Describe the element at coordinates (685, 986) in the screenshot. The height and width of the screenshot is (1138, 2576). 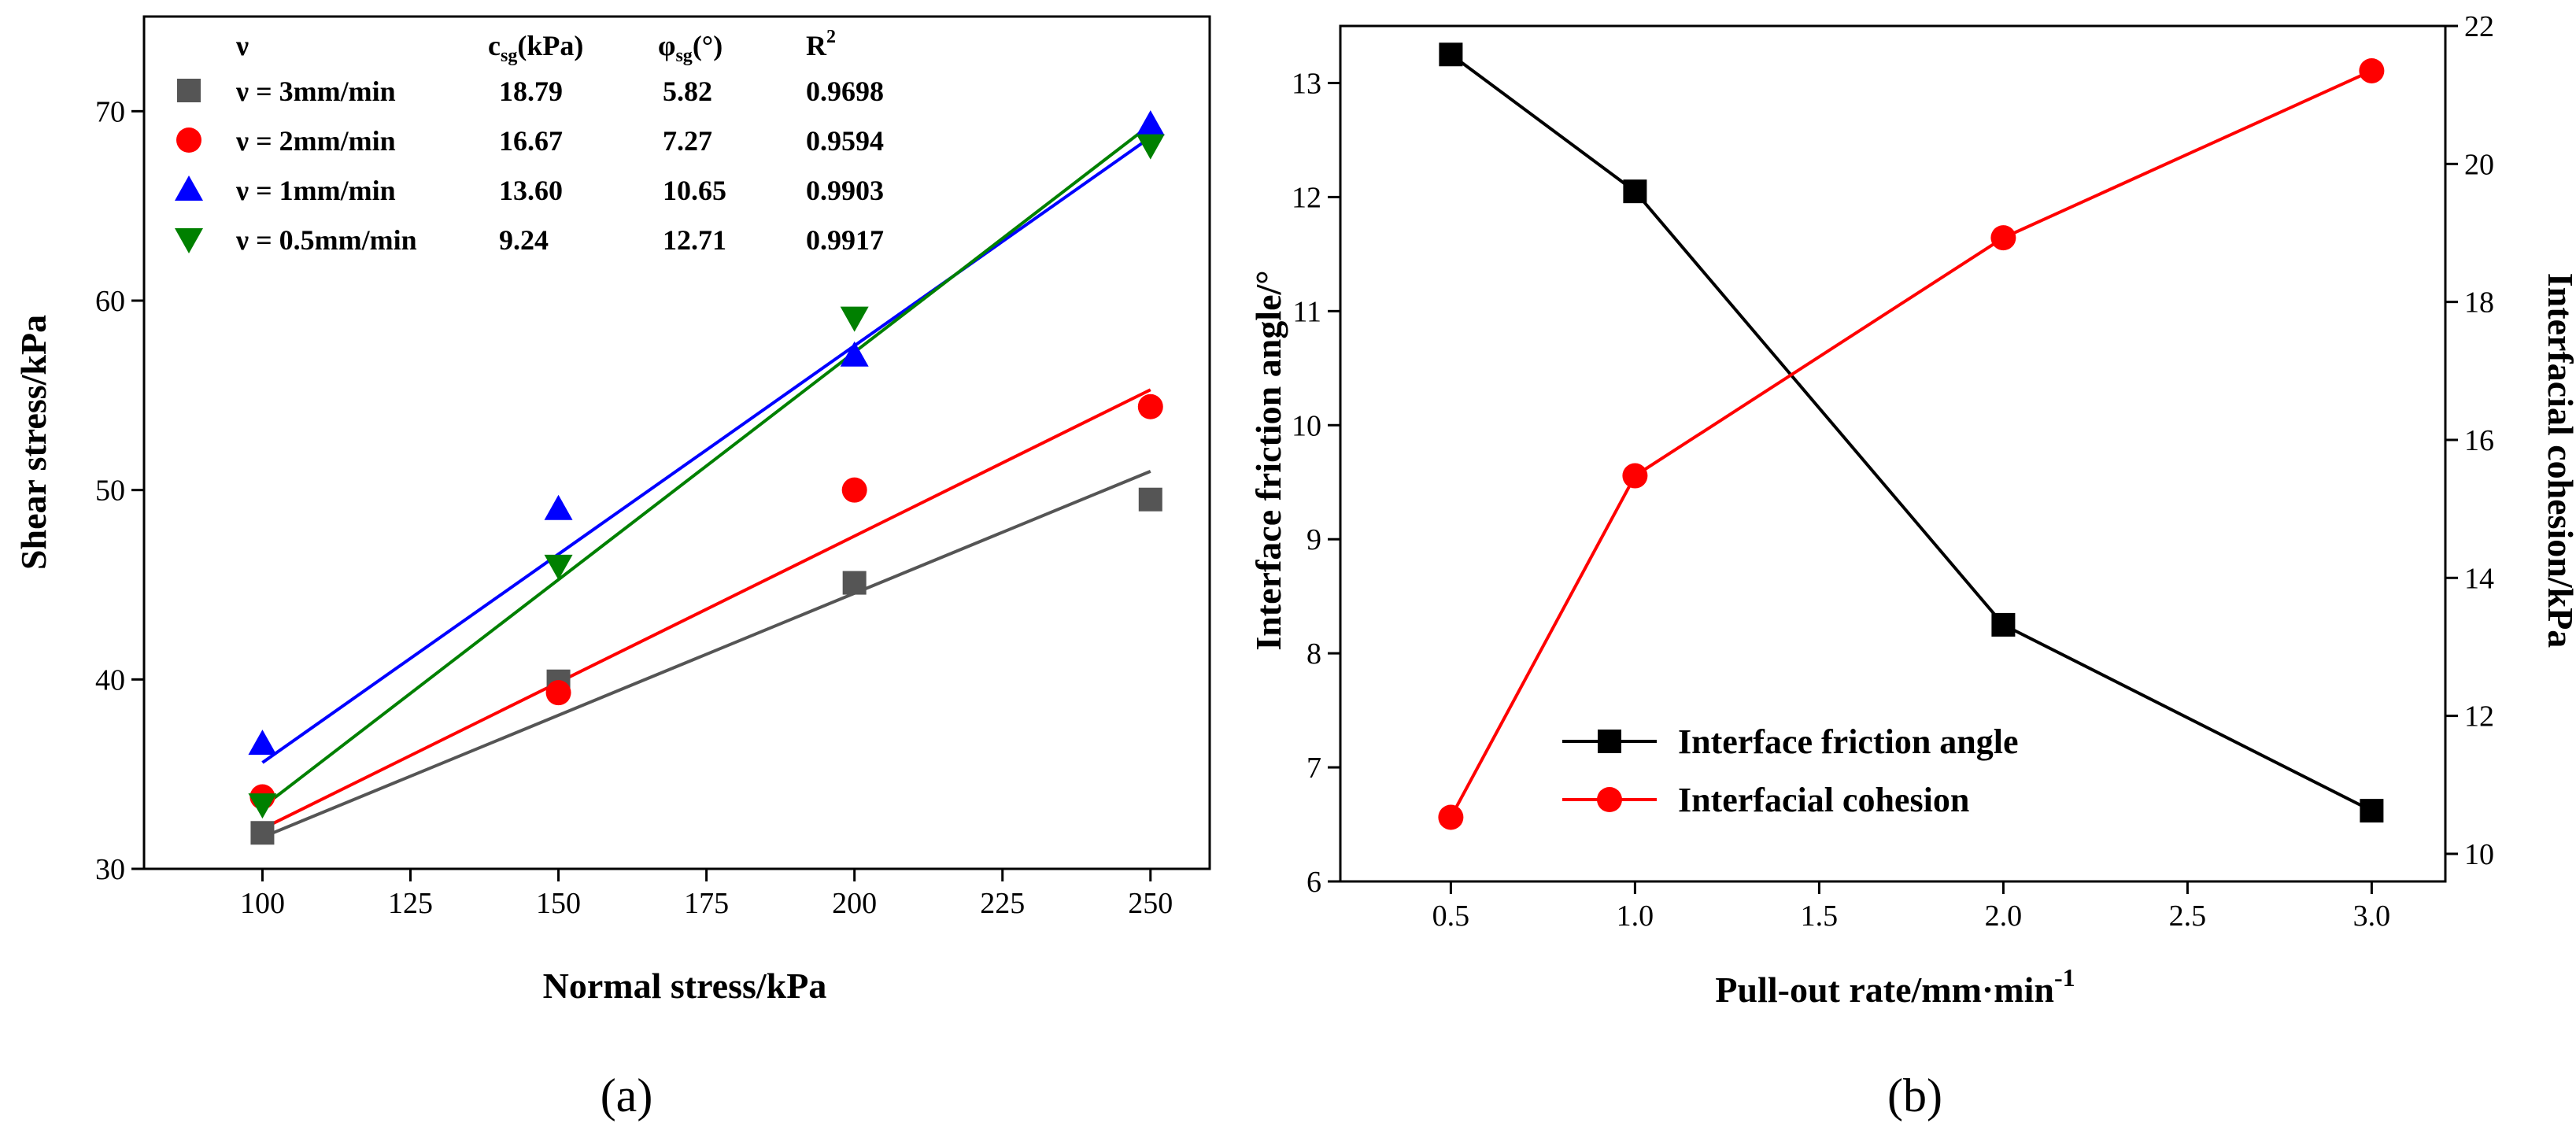
I see `panel-a-x-axis-label: Normal stress/kPa` at that location.